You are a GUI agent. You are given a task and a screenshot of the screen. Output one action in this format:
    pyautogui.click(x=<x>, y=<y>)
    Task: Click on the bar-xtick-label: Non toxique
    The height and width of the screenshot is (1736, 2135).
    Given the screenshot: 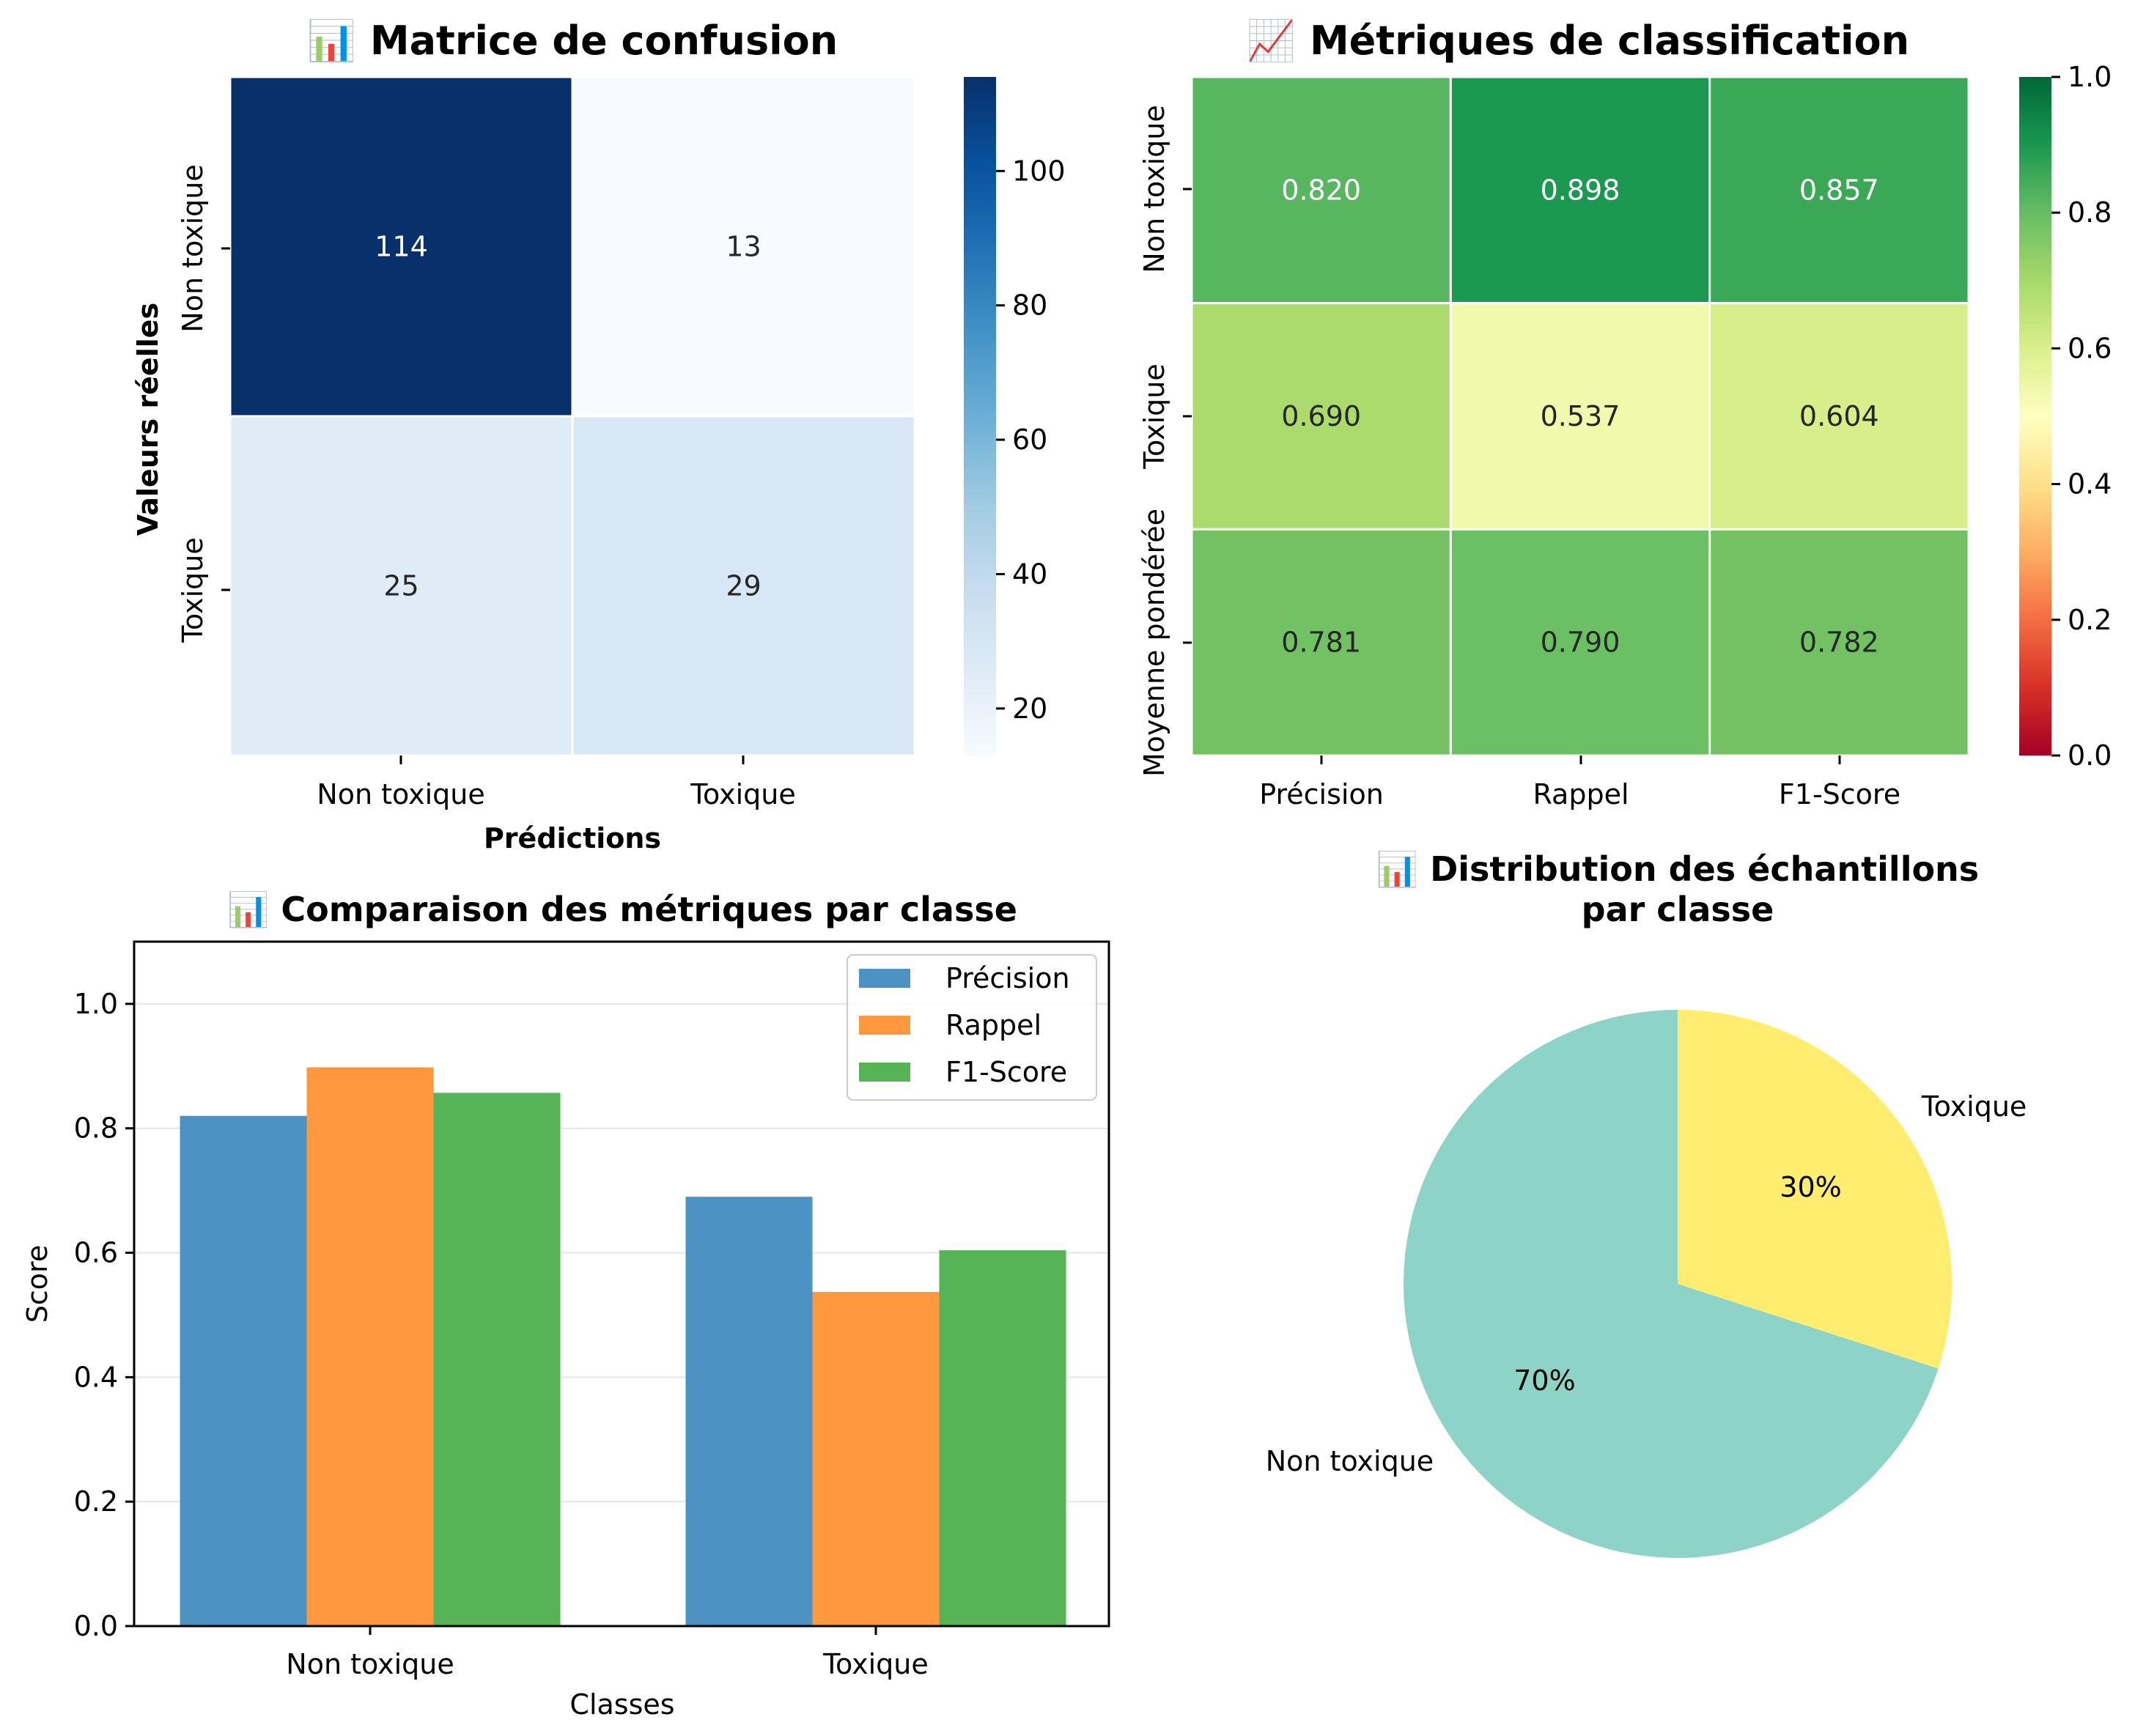 What is the action you would take?
    pyautogui.click(x=370, y=1664)
    